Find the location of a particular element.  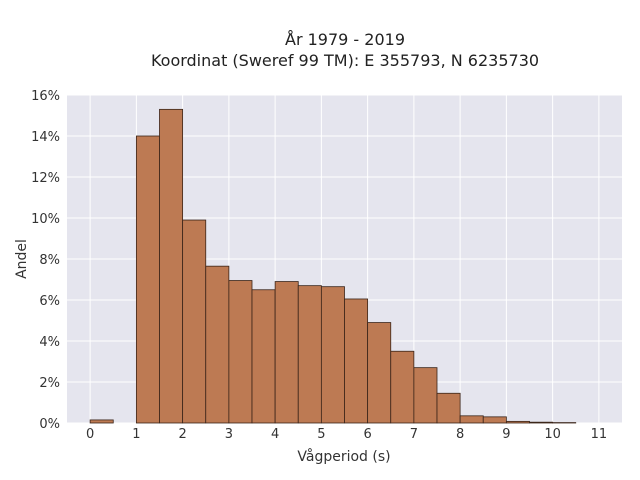

y-tick-label: 2% is located at coordinates (49, 383).